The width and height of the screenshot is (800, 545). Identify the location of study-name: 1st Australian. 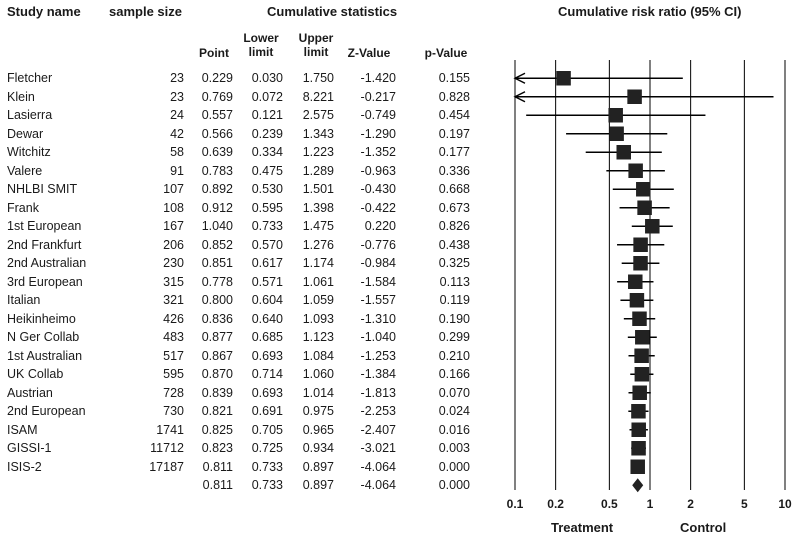
(45, 355).